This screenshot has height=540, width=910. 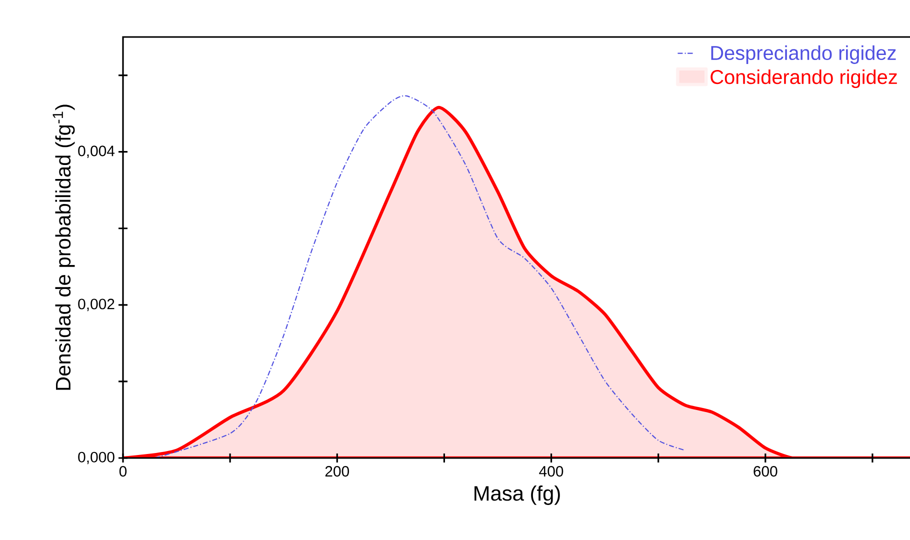 What do you see at coordinates (96, 458) in the screenshot?
I see `y-tick-label: 0,000` at bounding box center [96, 458].